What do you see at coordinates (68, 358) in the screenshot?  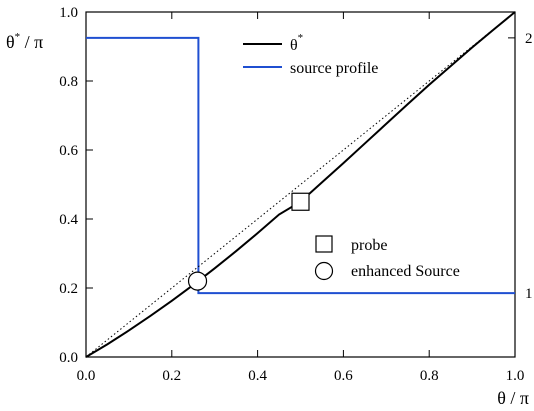 I see `y-tick-label-0: 0.0` at bounding box center [68, 358].